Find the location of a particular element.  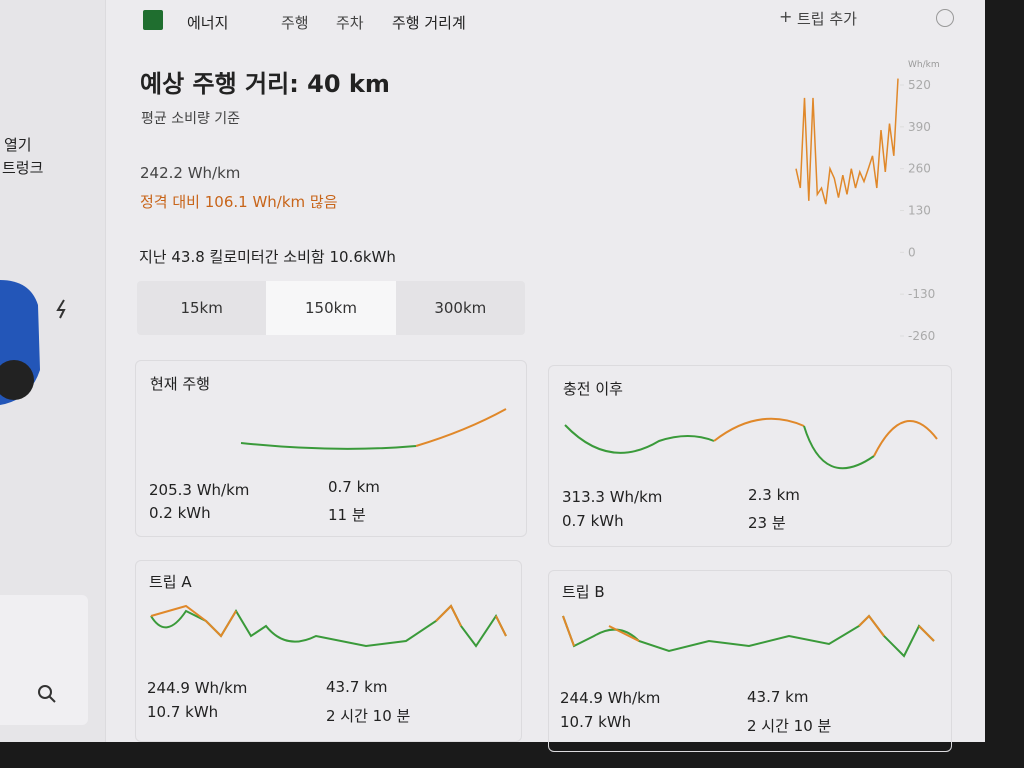

search-panel is located at coordinates (44, 660).